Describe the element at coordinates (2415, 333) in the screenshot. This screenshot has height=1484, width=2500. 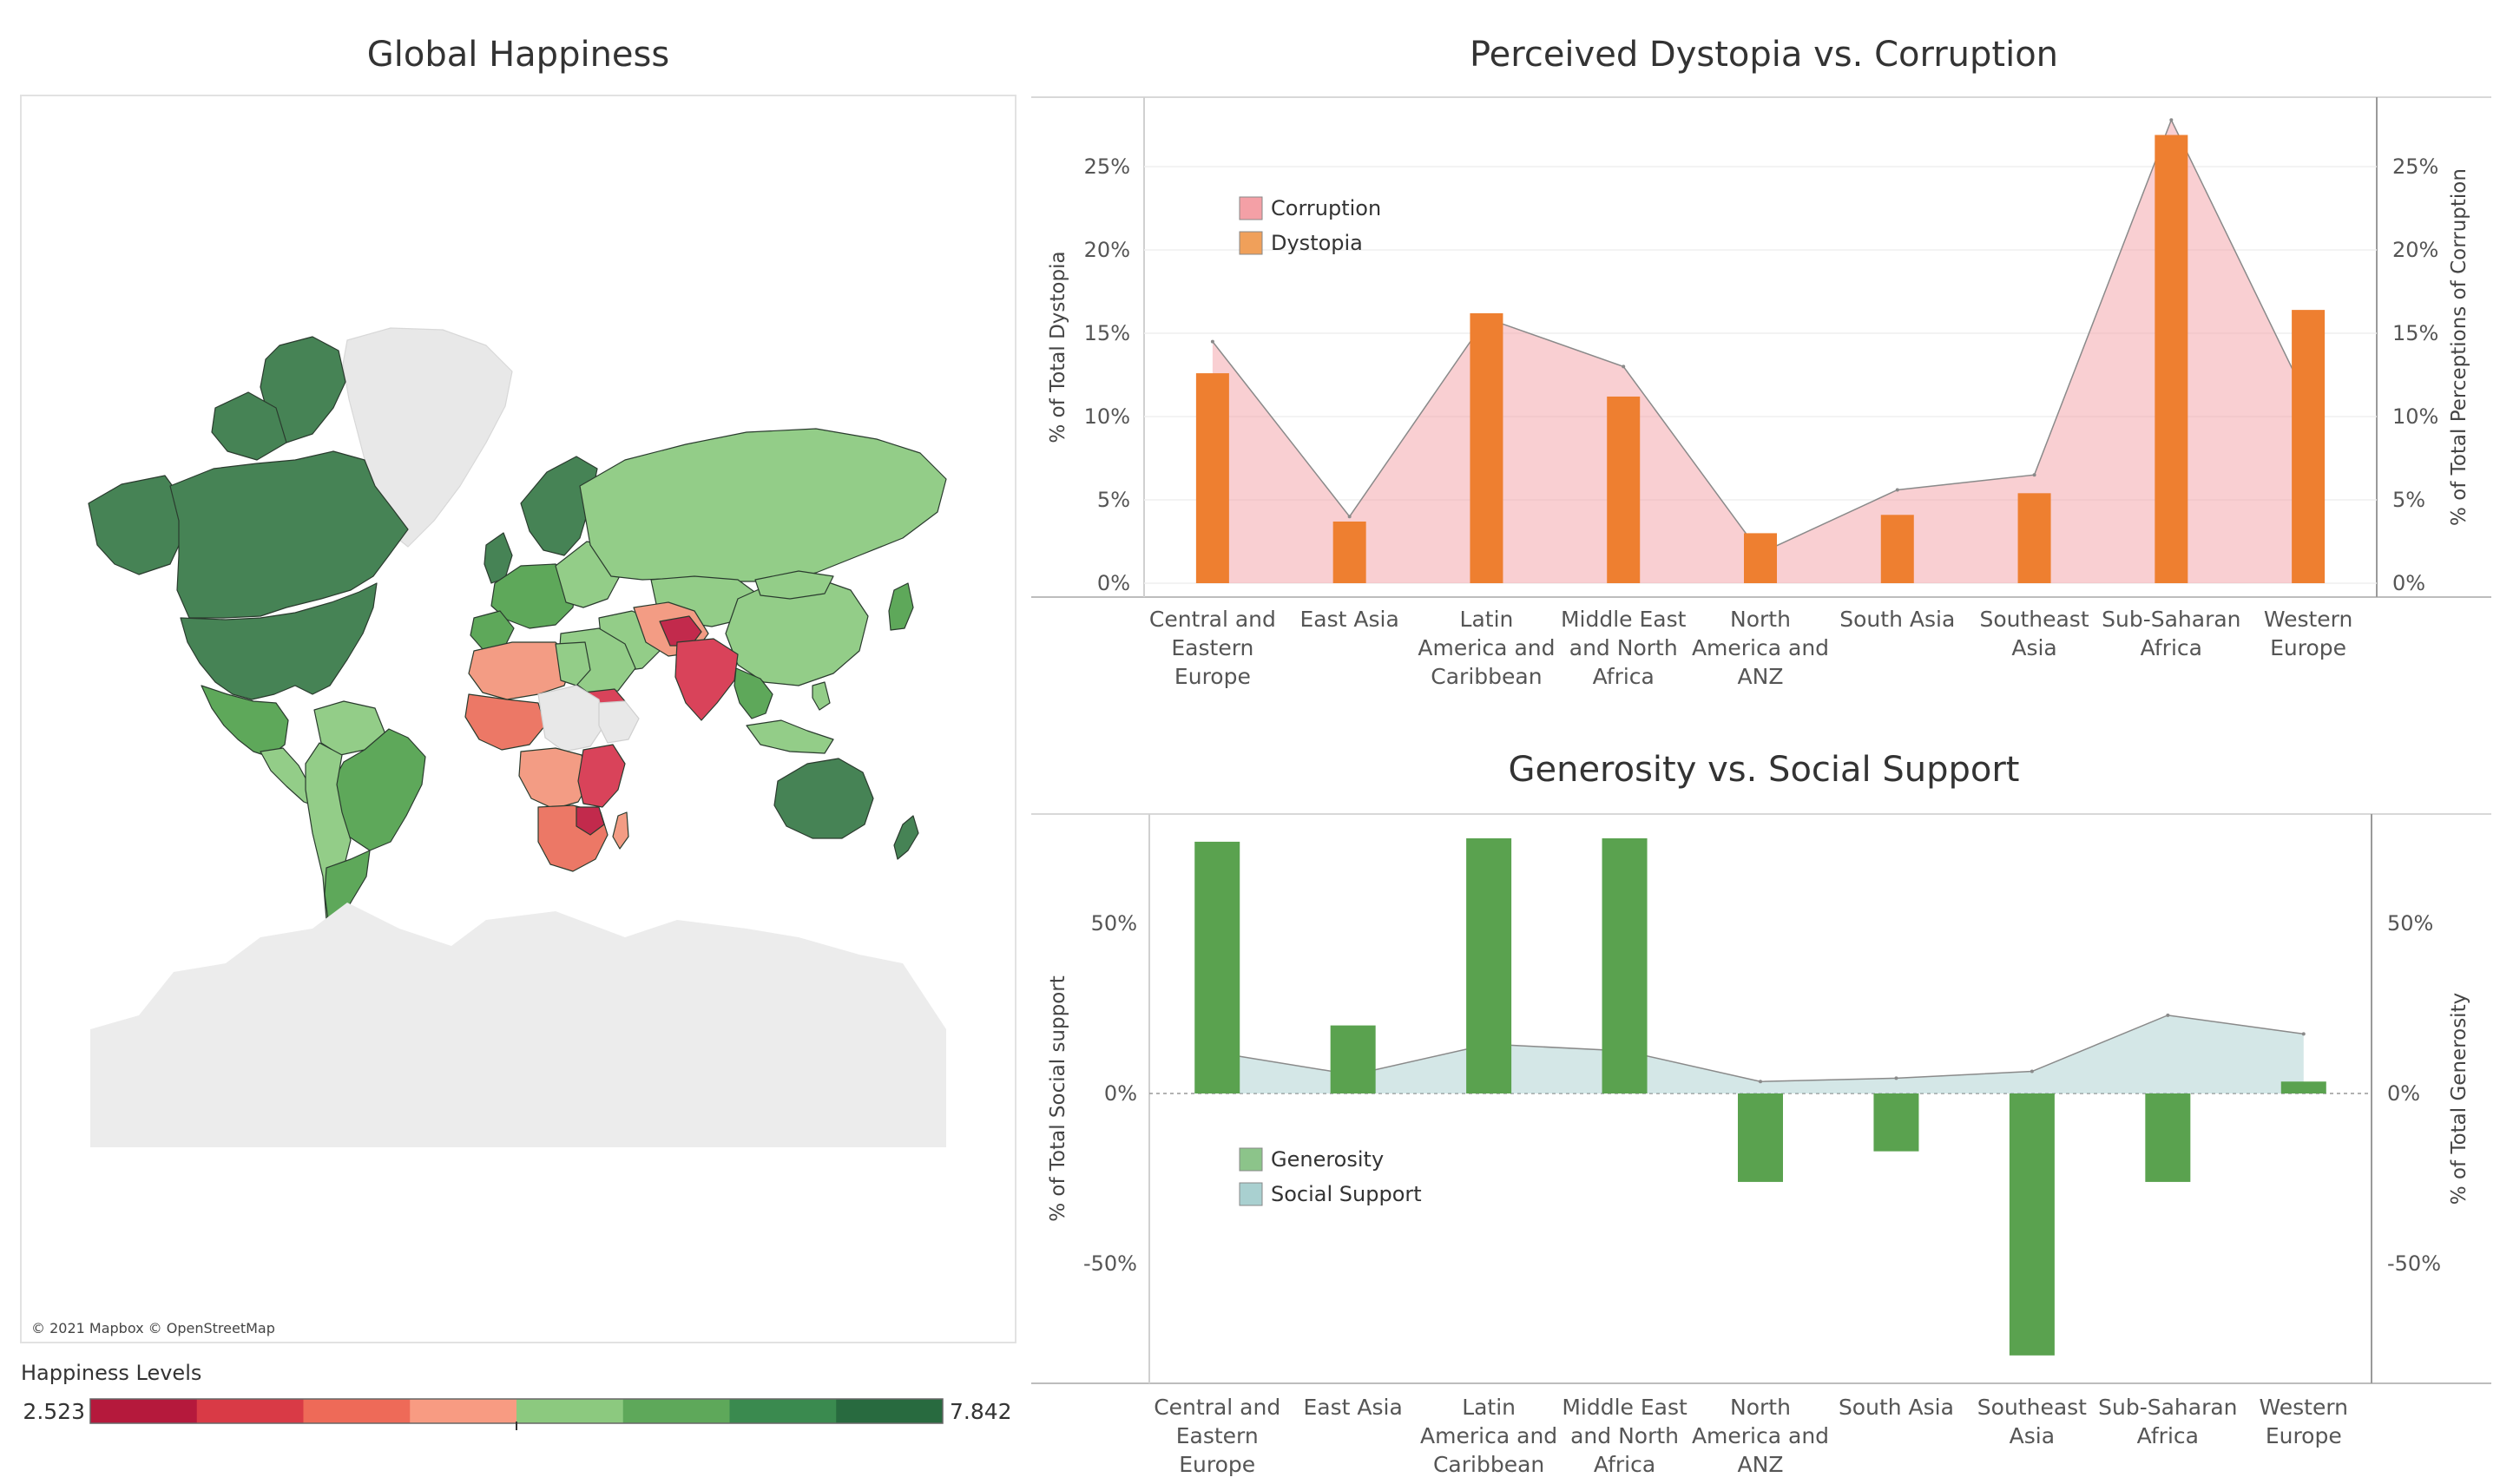
I see `y2-tick-label: 15%` at that location.